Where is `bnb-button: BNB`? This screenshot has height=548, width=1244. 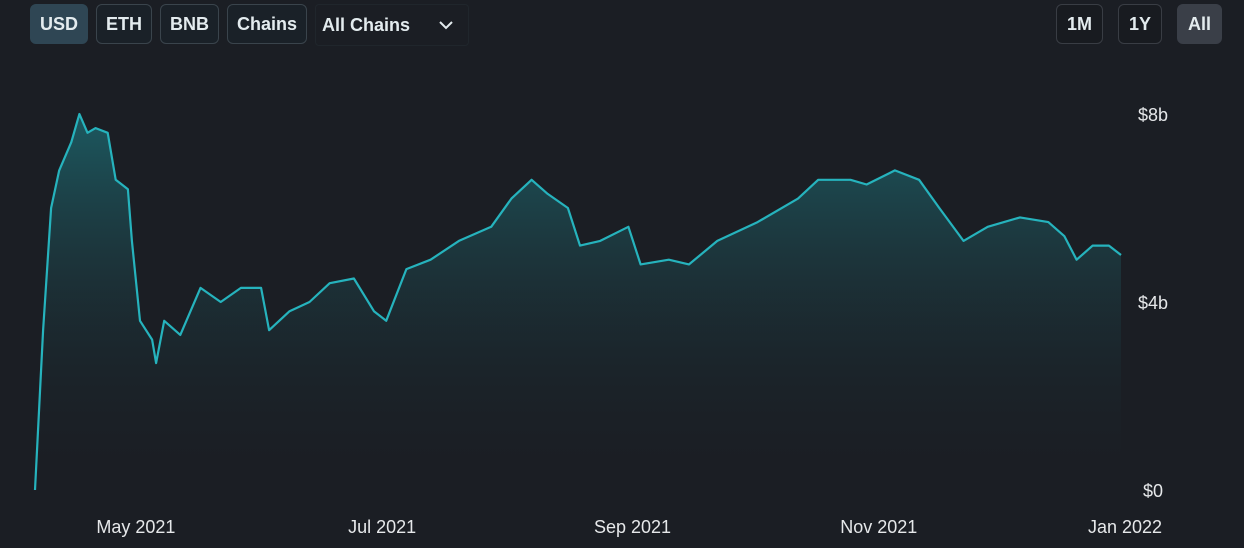
bnb-button: BNB is located at coordinates (190, 24).